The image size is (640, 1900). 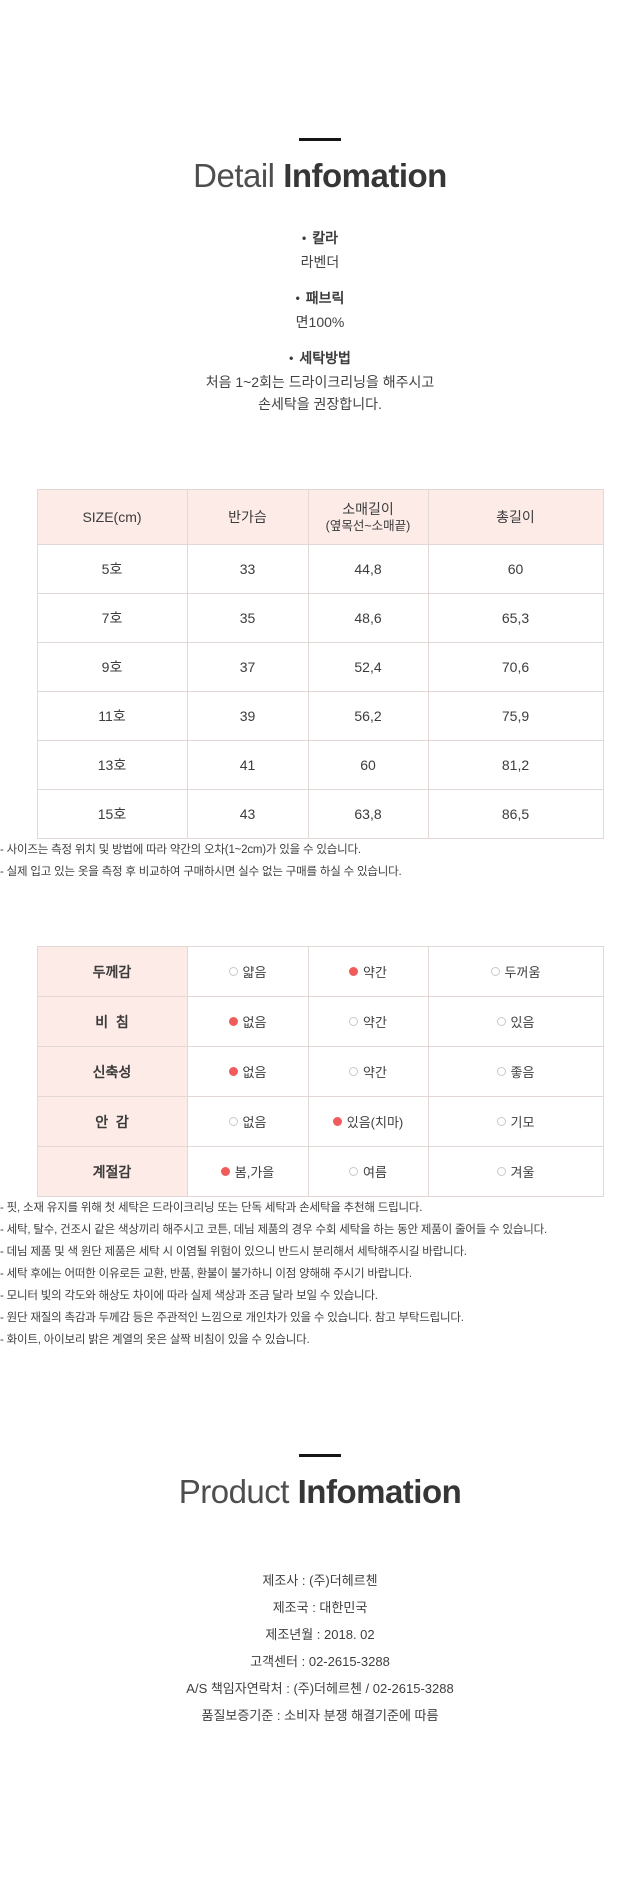 What do you see at coordinates (320, 238) in the screenshot?
I see `spec-color-label: • 칼라` at bounding box center [320, 238].